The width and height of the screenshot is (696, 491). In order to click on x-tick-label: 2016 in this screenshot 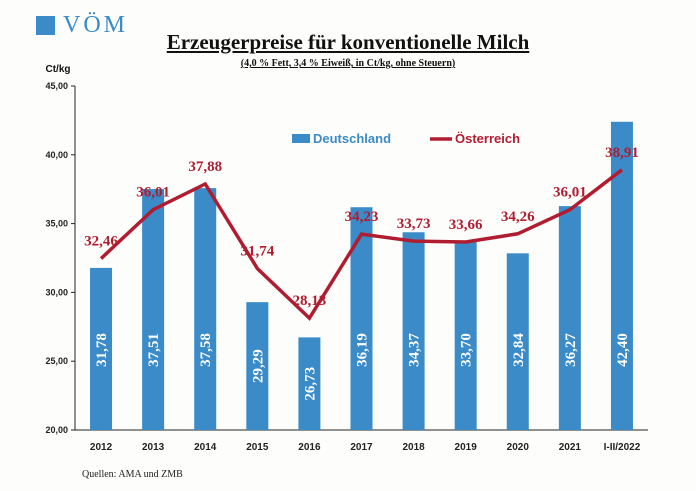, I will do `click(309, 447)`.